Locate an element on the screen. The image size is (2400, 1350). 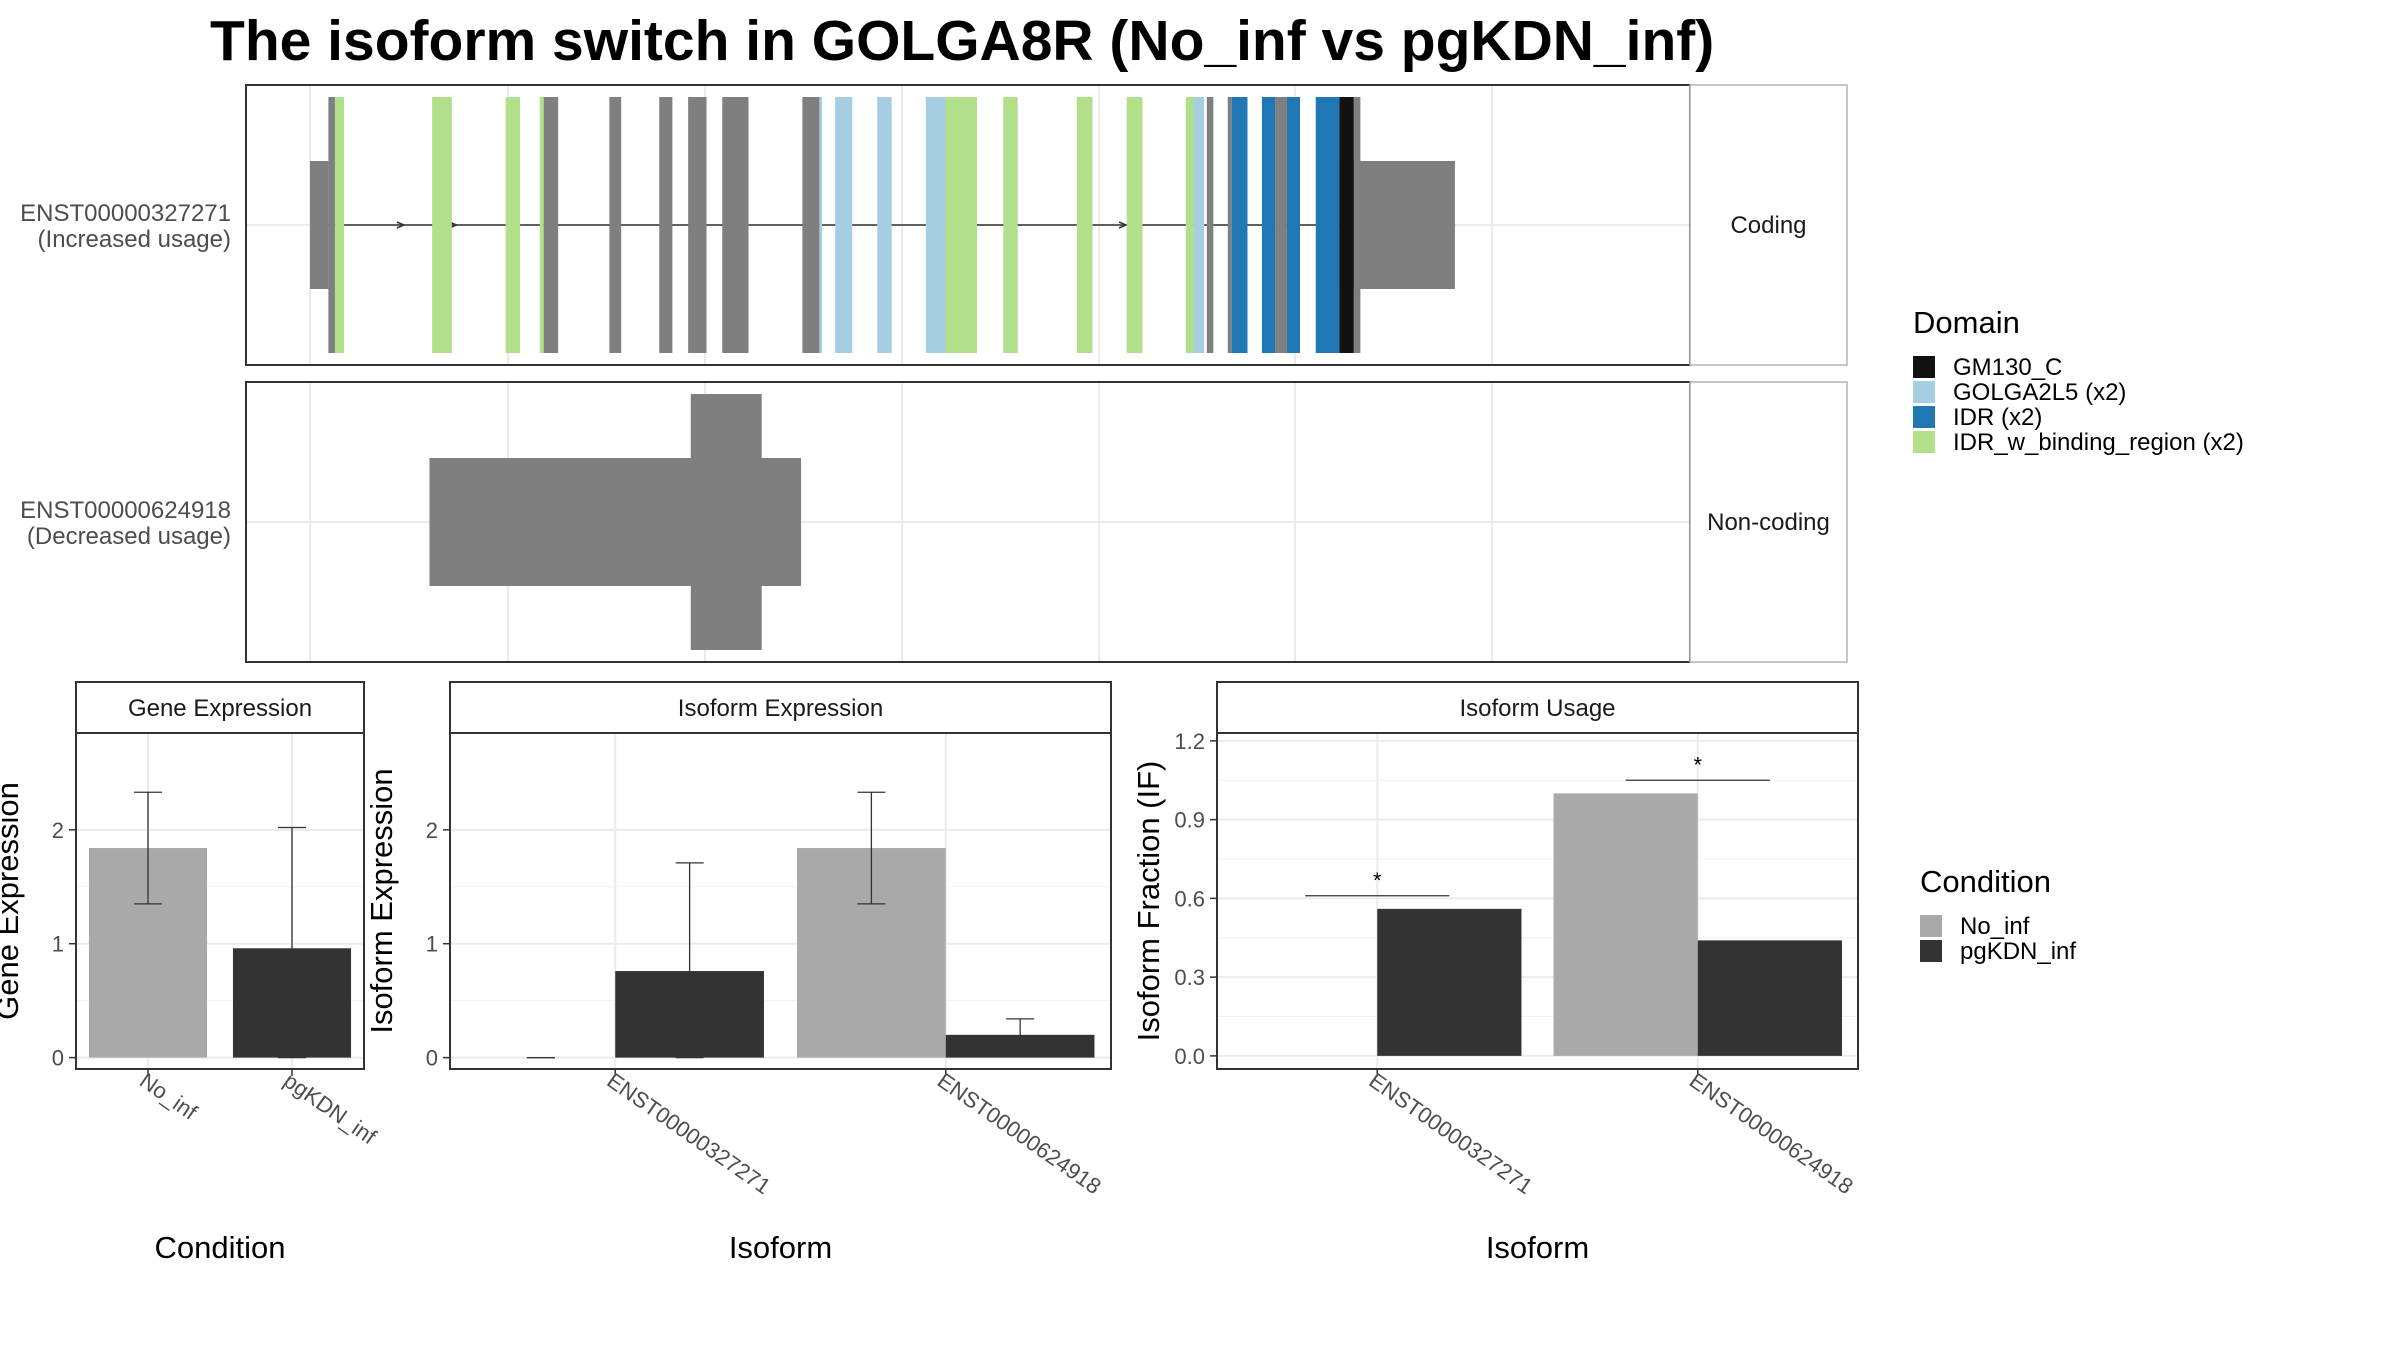
y-tick-label: 0.3 is located at coordinates (1189, 977).